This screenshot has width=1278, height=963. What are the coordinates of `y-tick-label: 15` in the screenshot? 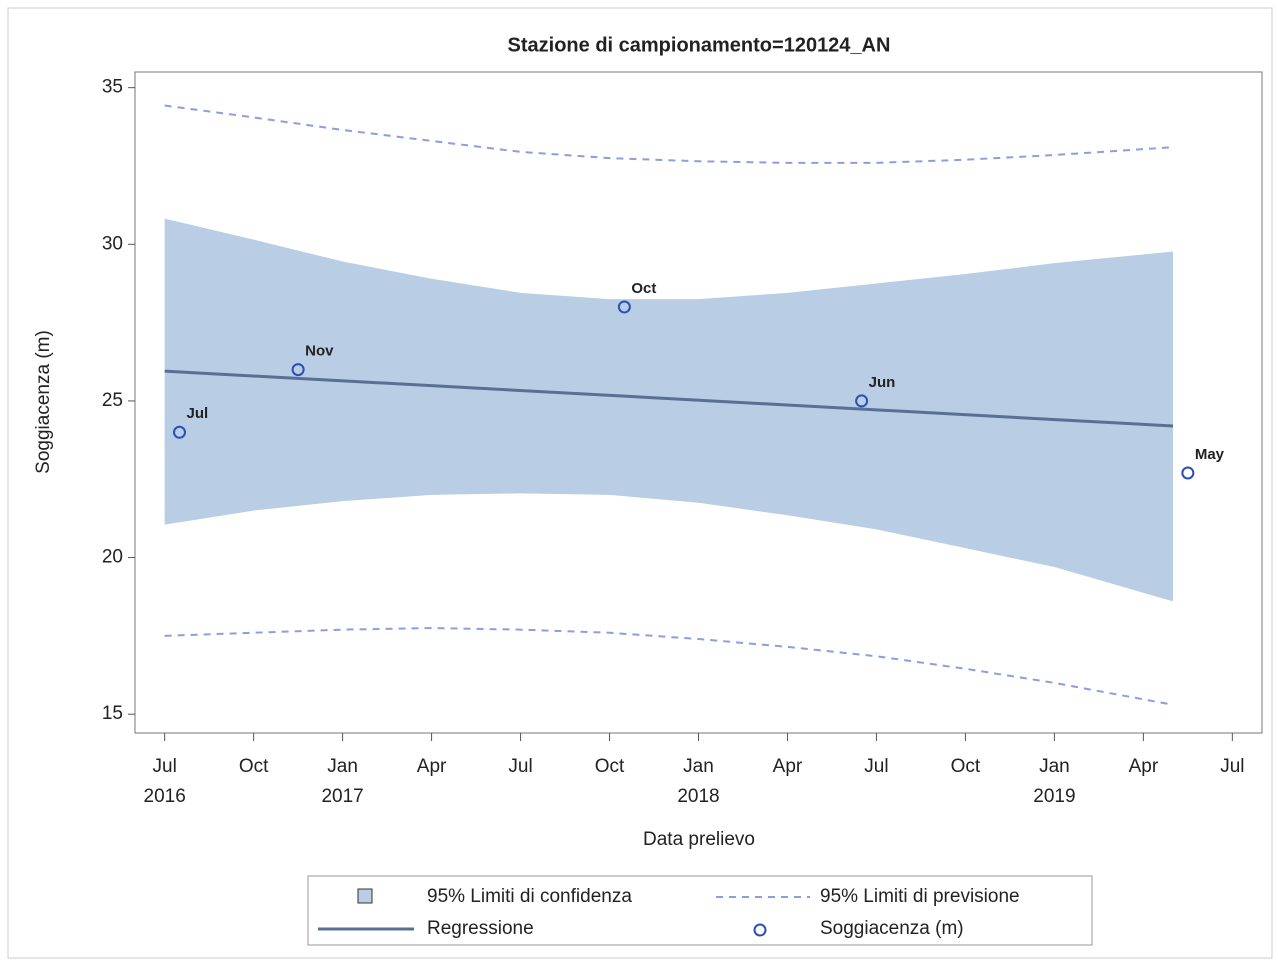 It's located at (112, 713).